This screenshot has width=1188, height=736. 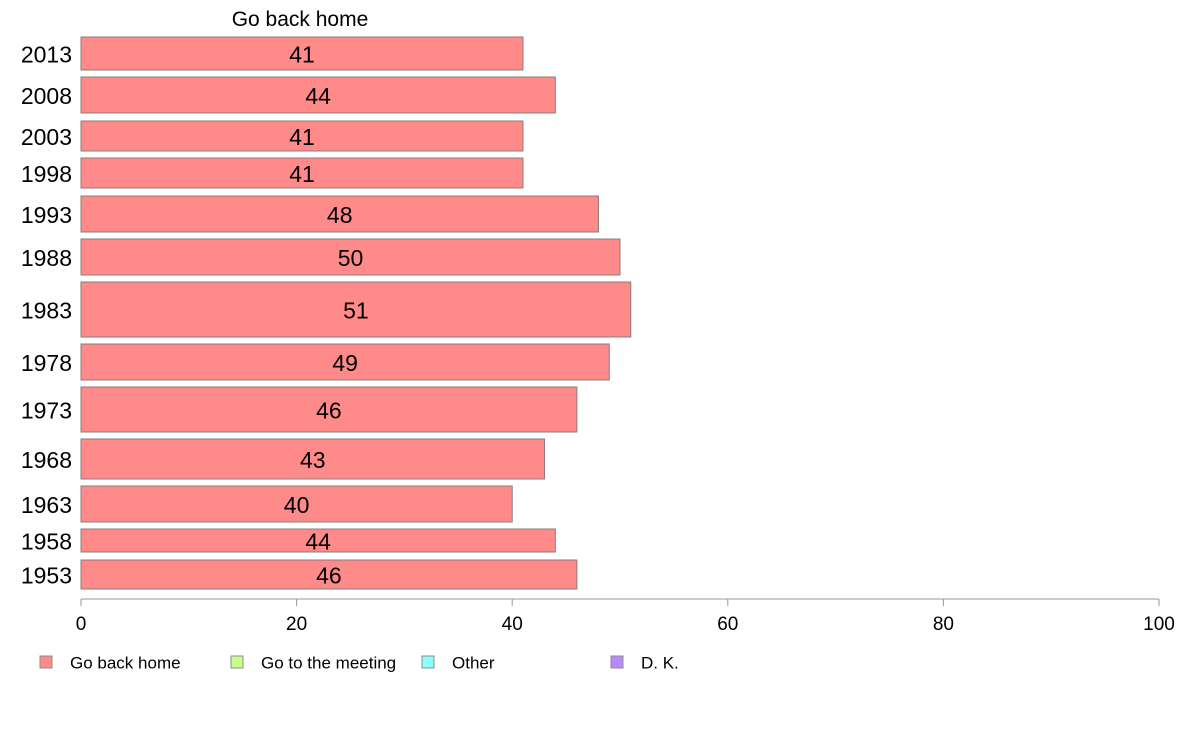 I want to click on bar-1973, so click(x=329, y=409).